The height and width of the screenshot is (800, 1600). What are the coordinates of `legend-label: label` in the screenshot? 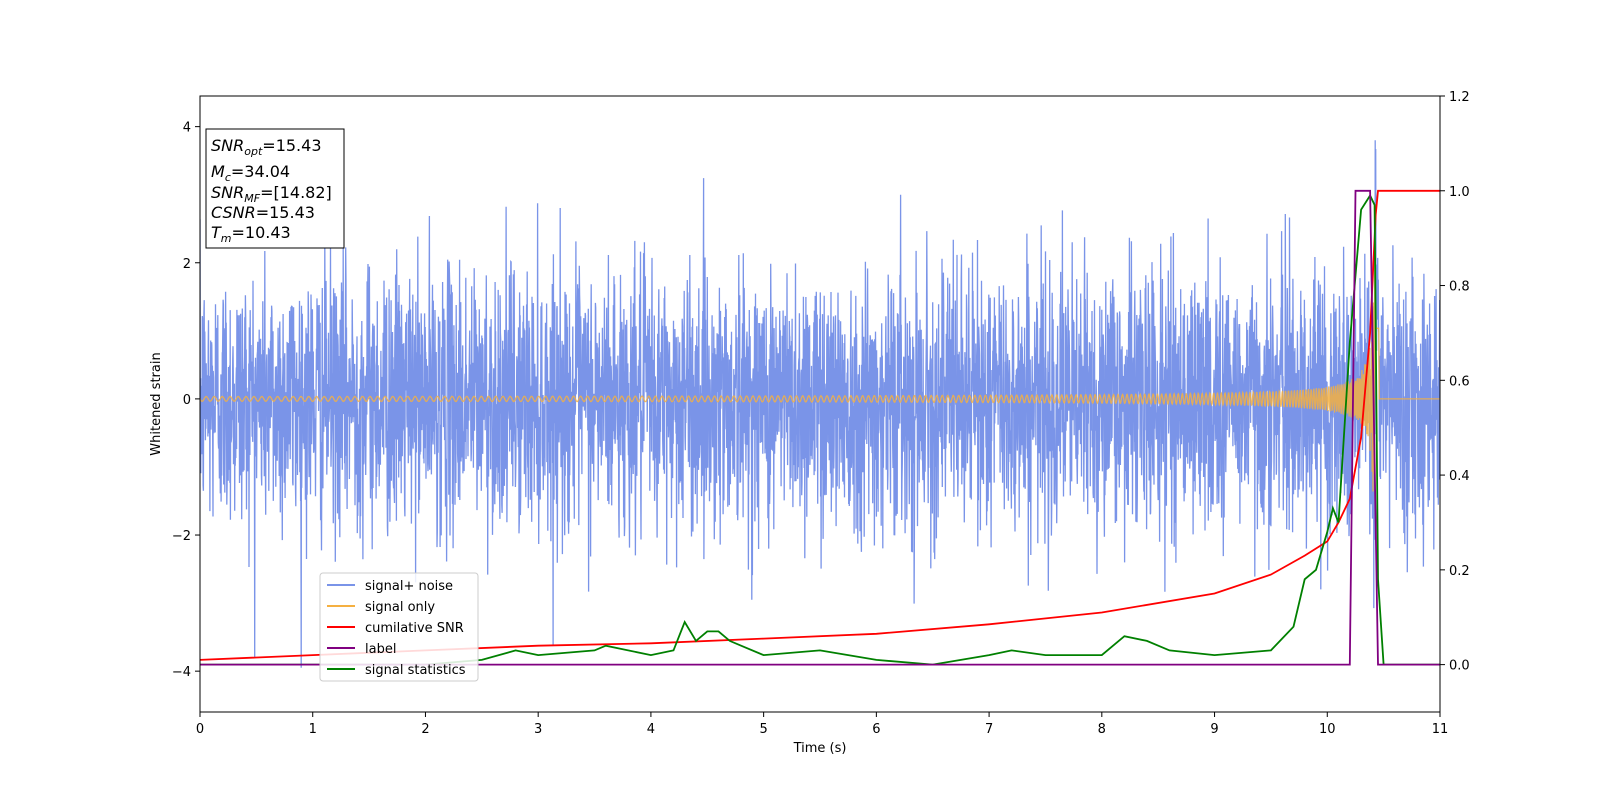 It's located at (380, 649).